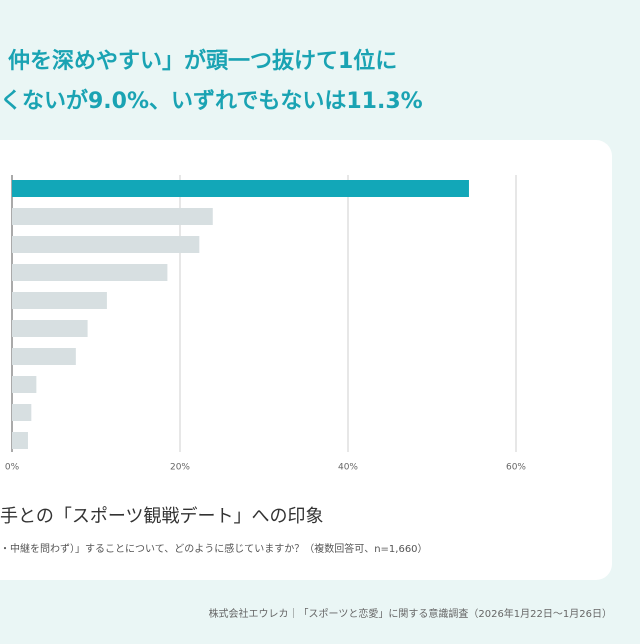 The height and width of the screenshot is (644, 640). I want to click on headline: 仲を深めやすい」が頭一つ抜けて1位に, so click(202, 61).